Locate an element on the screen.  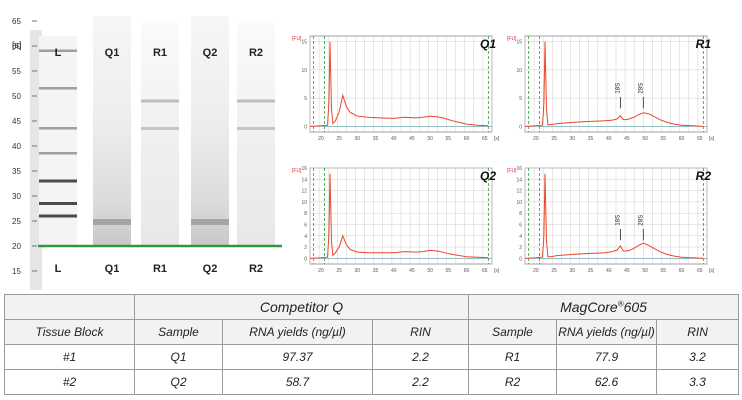
y-tick-label: 16 is located at coordinates (519, 169).